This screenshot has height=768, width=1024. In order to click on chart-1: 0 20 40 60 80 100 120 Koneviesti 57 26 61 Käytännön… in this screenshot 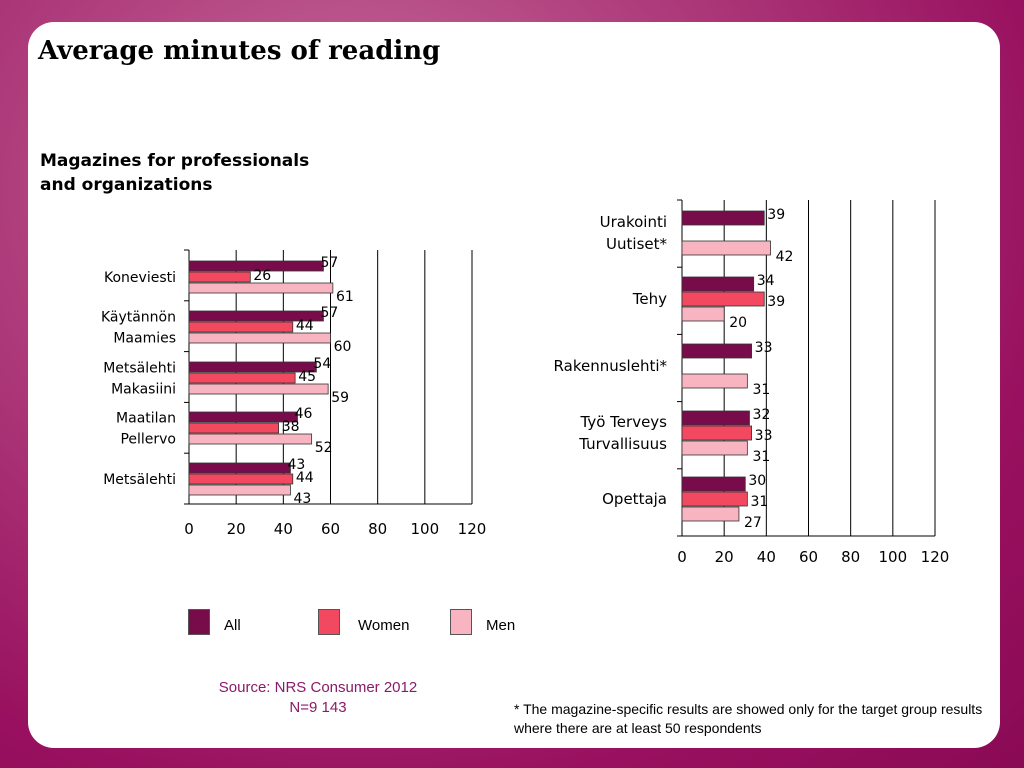, I will do `click(294, 393)`.